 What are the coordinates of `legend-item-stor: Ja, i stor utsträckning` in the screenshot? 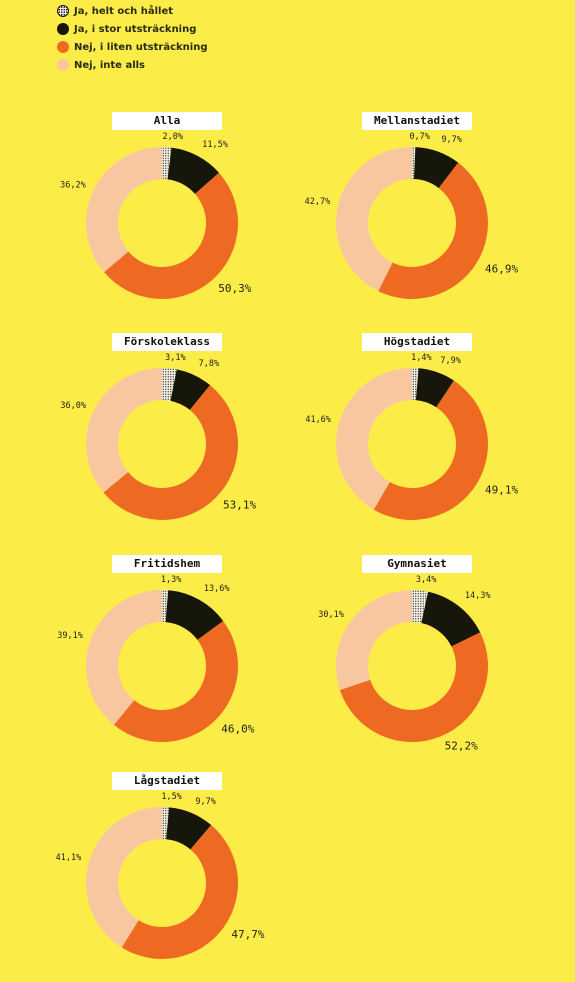 It's located at (132, 29).